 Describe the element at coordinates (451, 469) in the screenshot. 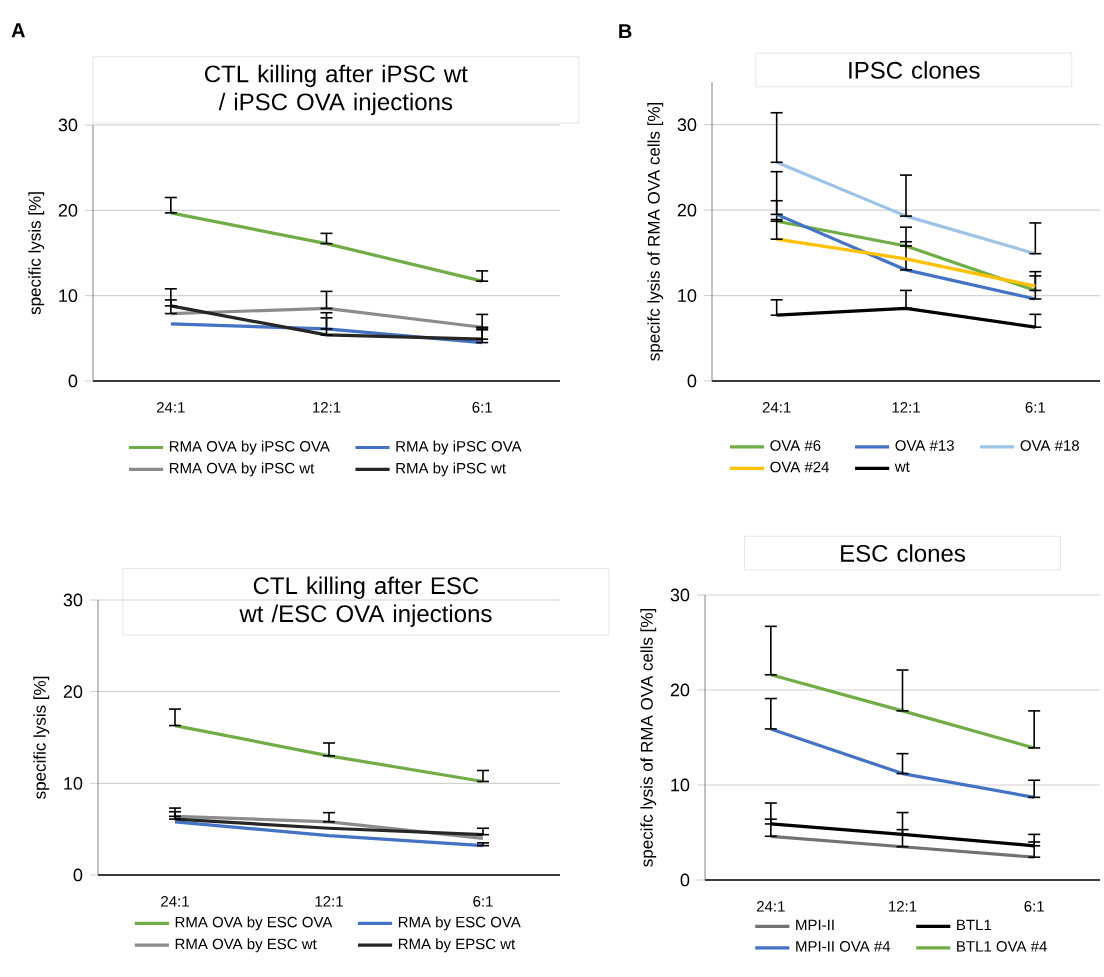

I see `legend-label: RMA by iPSC wt` at that location.